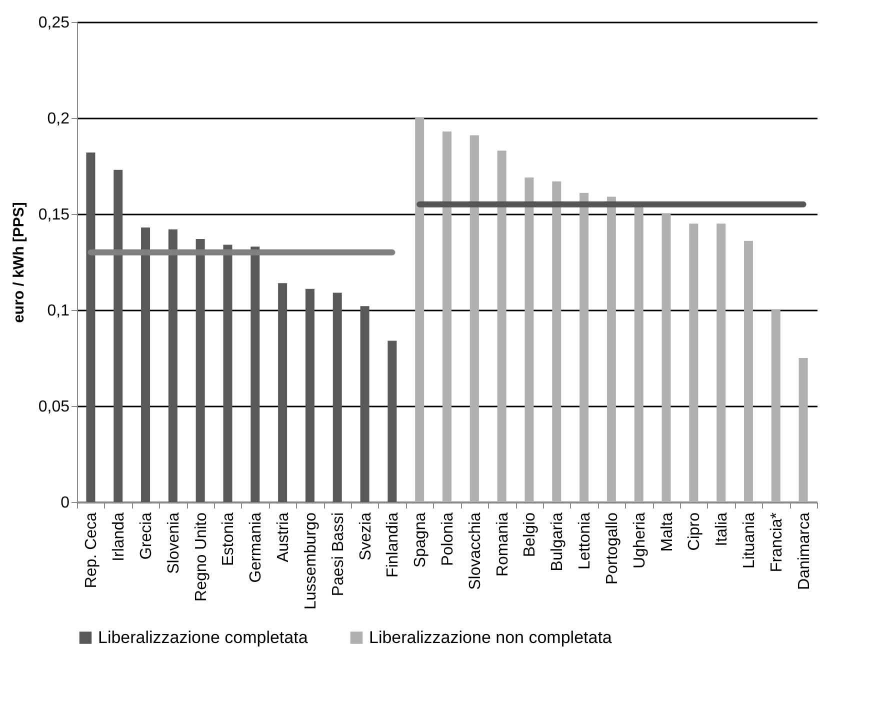 This screenshot has width=873, height=717. I want to click on y-tick-label: 0,2, so click(58, 119).